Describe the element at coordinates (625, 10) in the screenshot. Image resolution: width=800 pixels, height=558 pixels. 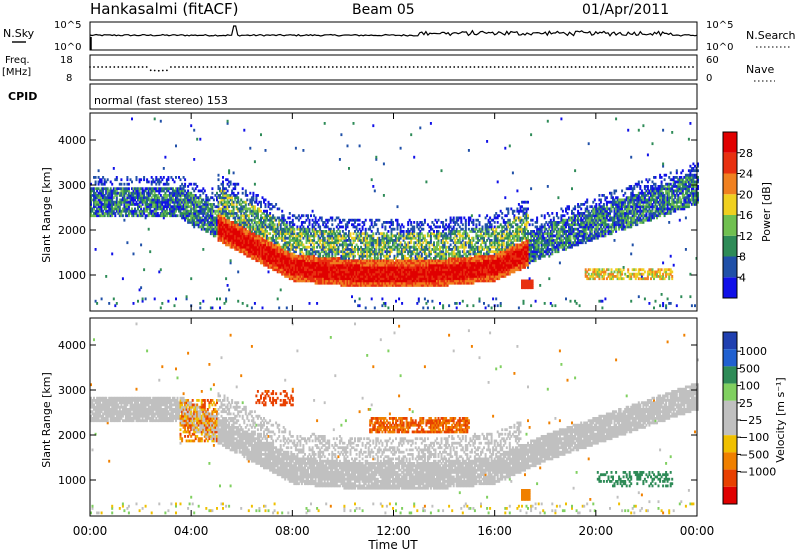
I see `date-title: 01/Apr/2011` at that location.